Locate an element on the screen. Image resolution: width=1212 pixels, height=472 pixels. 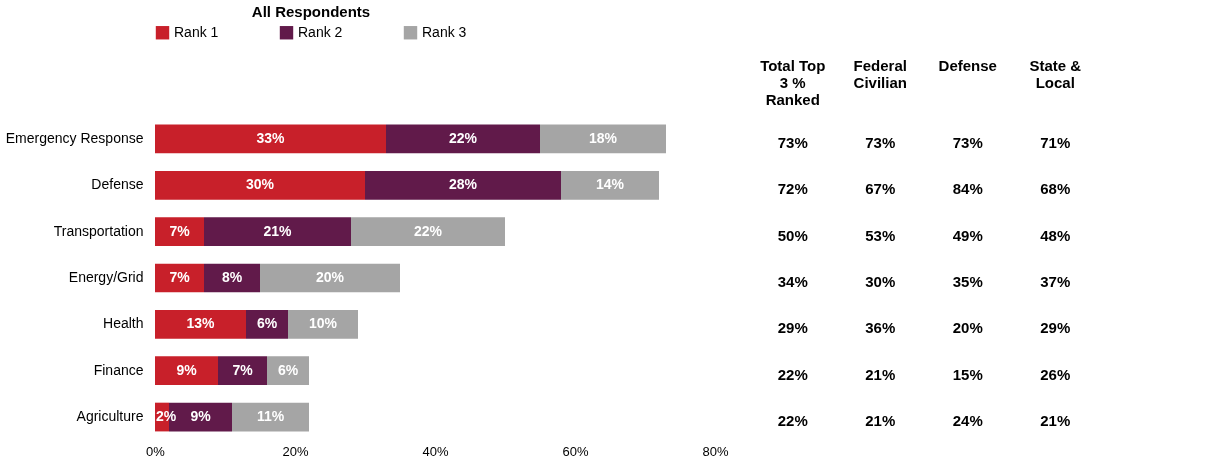
data-label: 10% is located at coordinates (323, 323).